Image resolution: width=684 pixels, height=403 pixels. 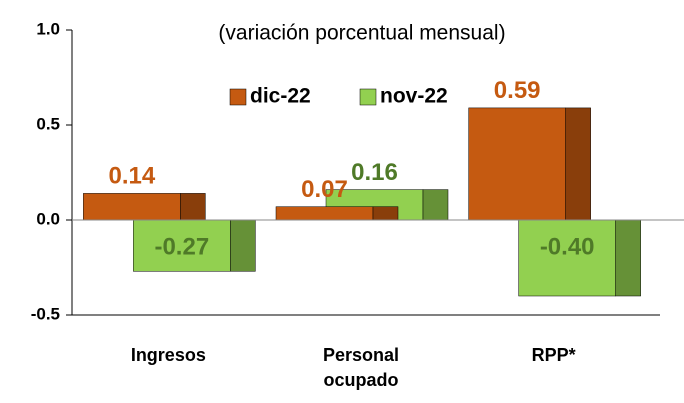 I want to click on y-tick-label: 1.0, so click(x=48, y=28).